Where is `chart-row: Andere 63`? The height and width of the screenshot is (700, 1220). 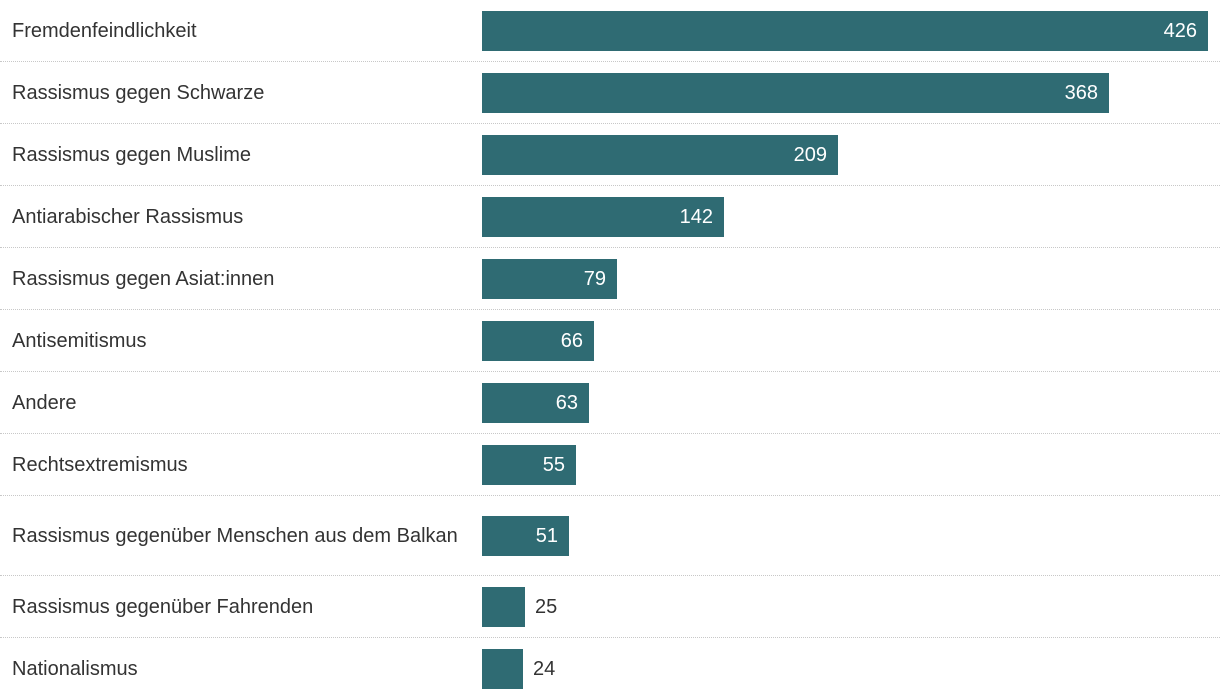 chart-row: Andere 63 is located at coordinates (610, 403).